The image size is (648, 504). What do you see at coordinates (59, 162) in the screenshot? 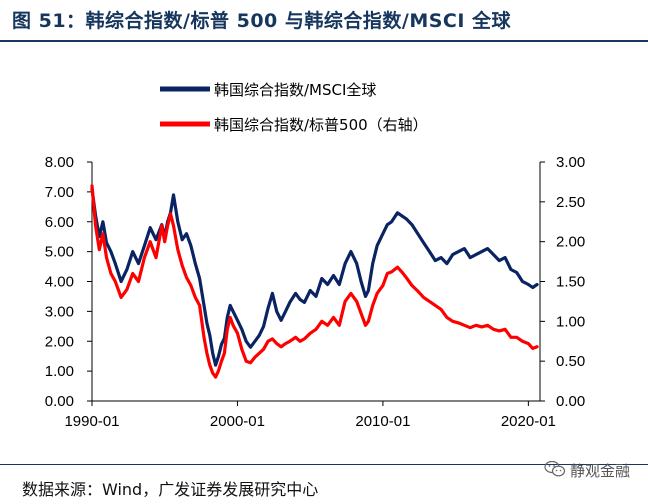
I see `left-tick-label: 8.00` at bounding box center [59, 162].